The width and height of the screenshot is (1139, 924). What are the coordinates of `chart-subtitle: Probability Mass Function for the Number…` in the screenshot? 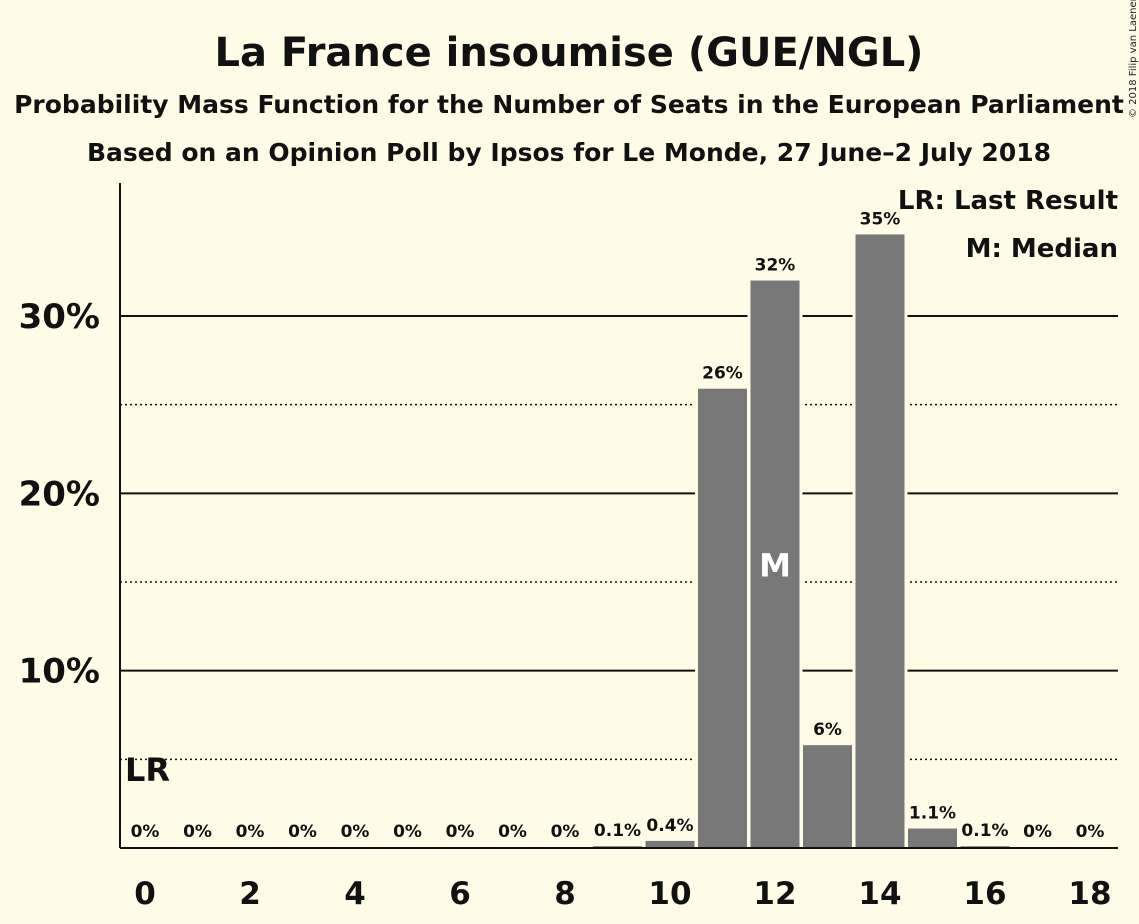 It's located at (569, 104).